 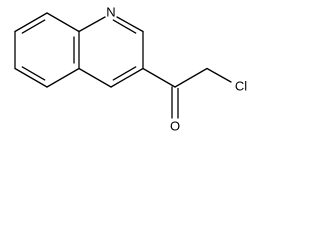 What do you see at coordinates (175, 125) in the screenshot?
I see `atom-label: O` at bounding box center [175, 125].